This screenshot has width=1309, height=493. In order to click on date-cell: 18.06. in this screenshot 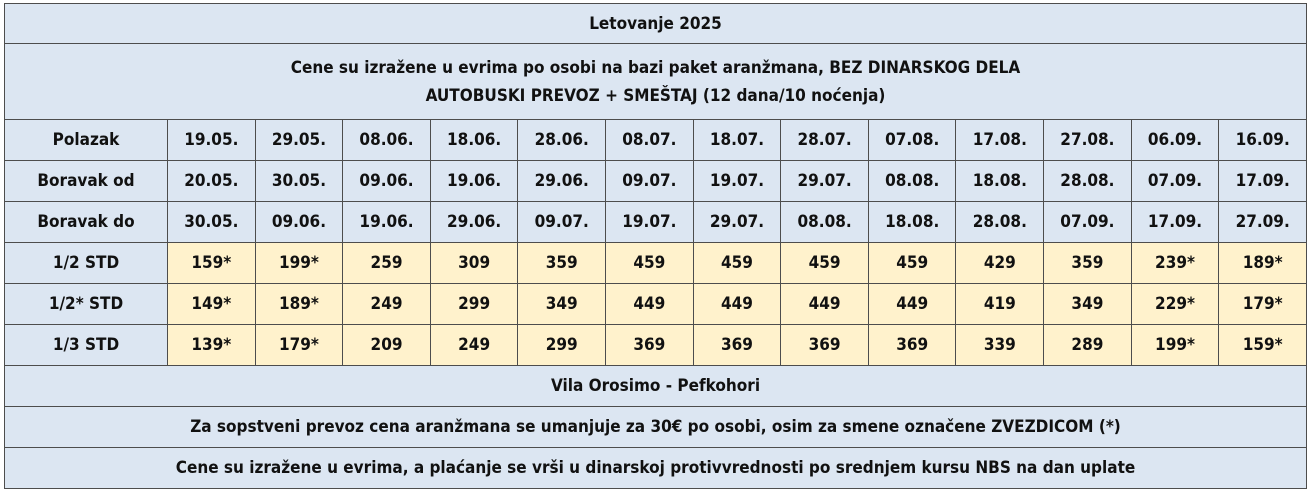, I will do `click(474, 140)`.